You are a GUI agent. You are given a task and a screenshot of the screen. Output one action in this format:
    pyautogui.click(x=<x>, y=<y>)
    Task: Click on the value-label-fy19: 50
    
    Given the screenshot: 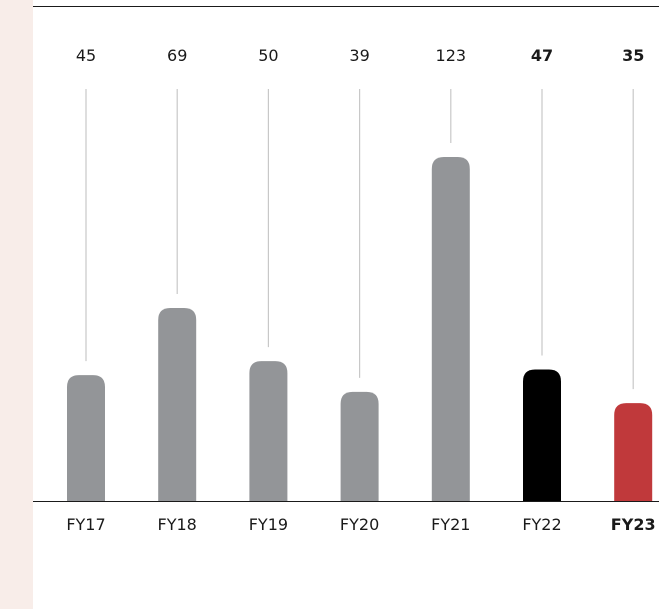 What is the action you would take?
    pyautogui.click(x=268, y=55)
    